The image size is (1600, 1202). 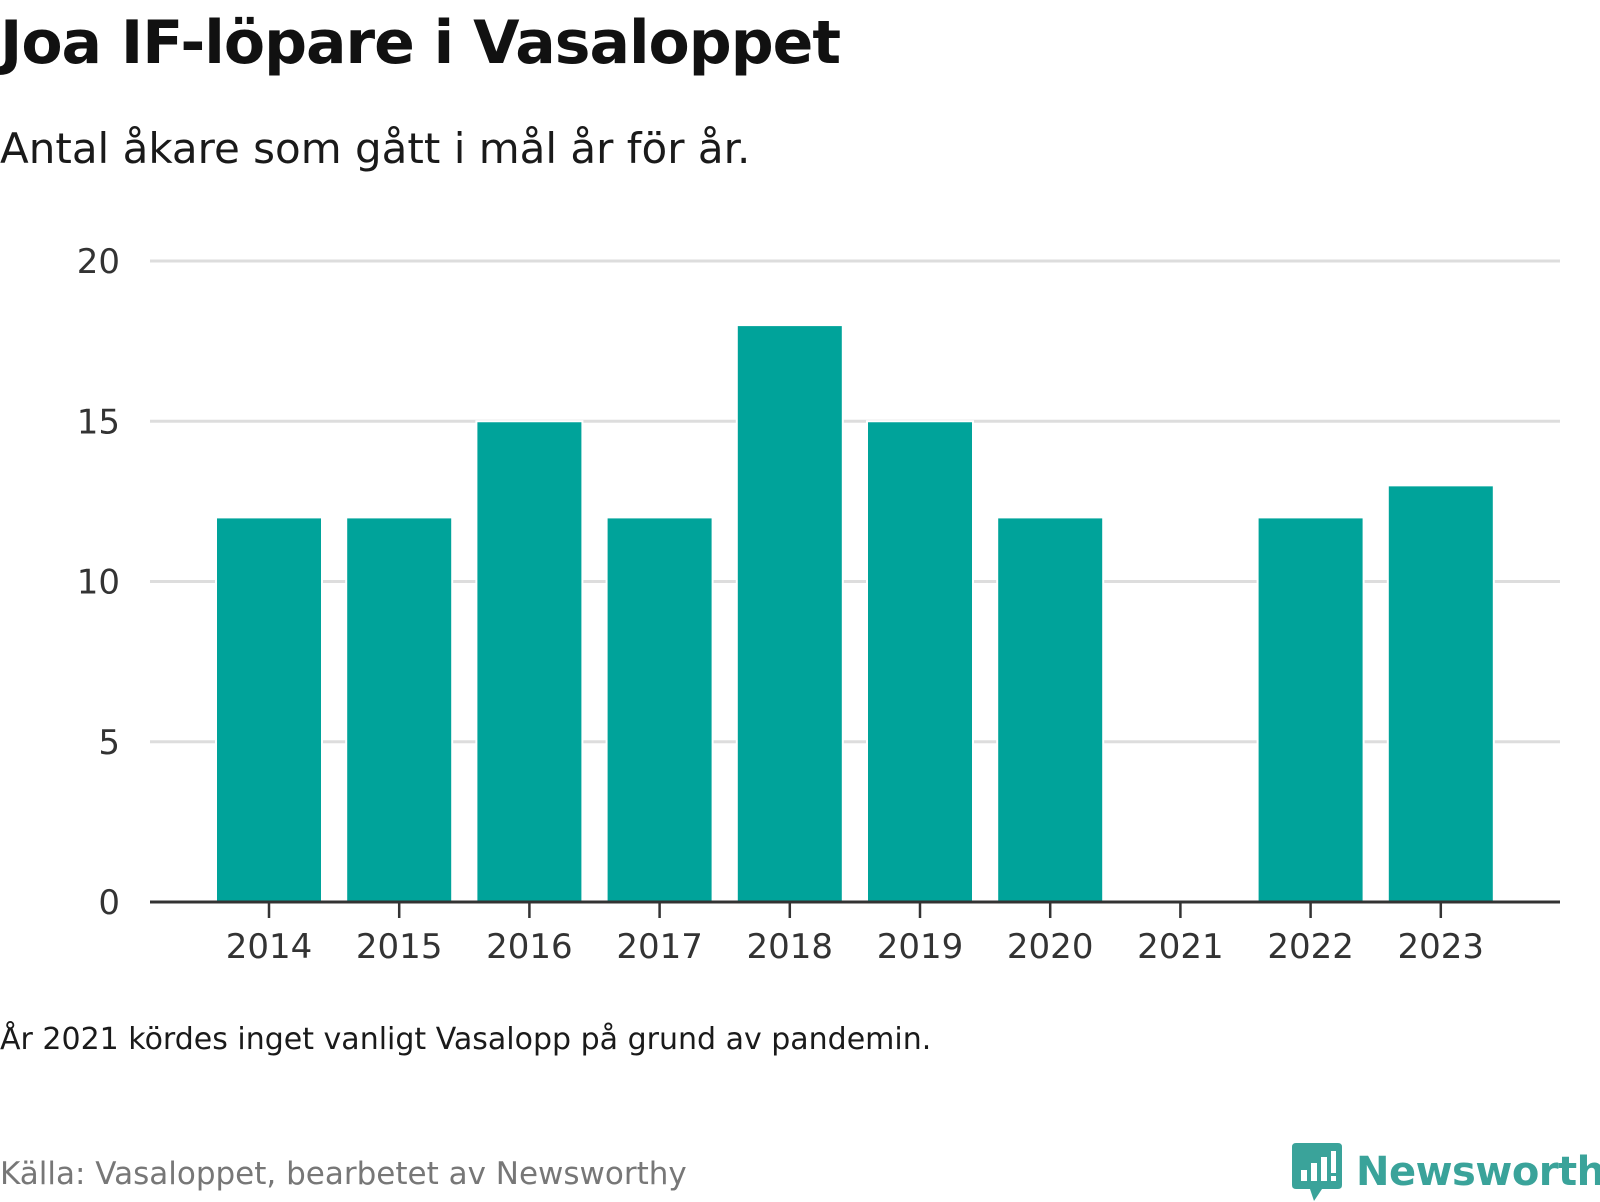 What do you see at coordinates (98, 422) in the screenshot?
I see `y-tick-label: 15` at bounding box center [98, 422].